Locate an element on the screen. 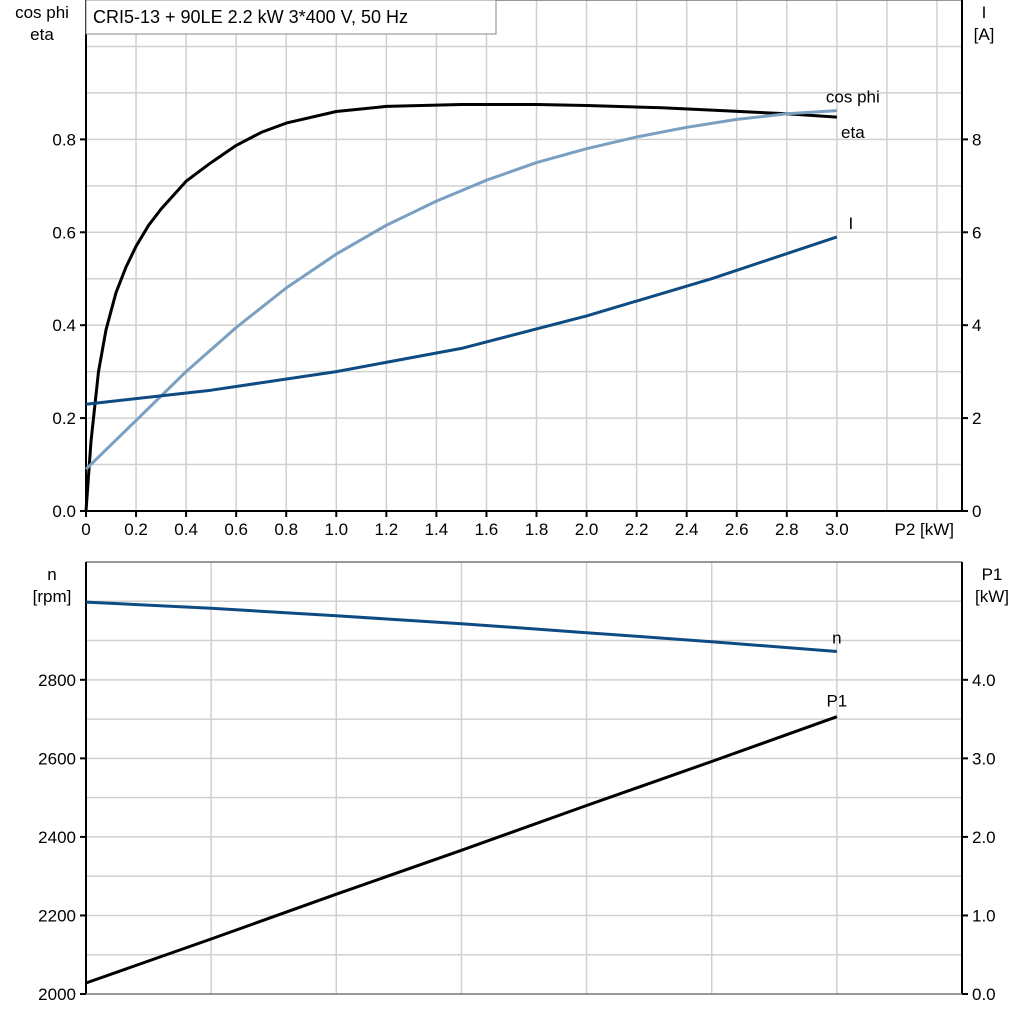 The height and width of the screenshot is (1029, 1024). y-axis-label-left: cos phi is located at coordinates (42, 12).